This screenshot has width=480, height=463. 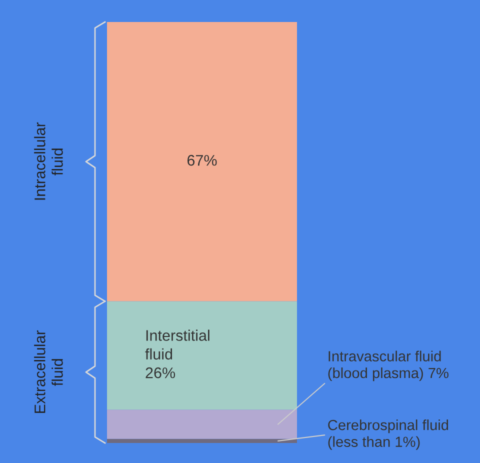 I want to click on data-label: 67%, so click(x=202, y=160).